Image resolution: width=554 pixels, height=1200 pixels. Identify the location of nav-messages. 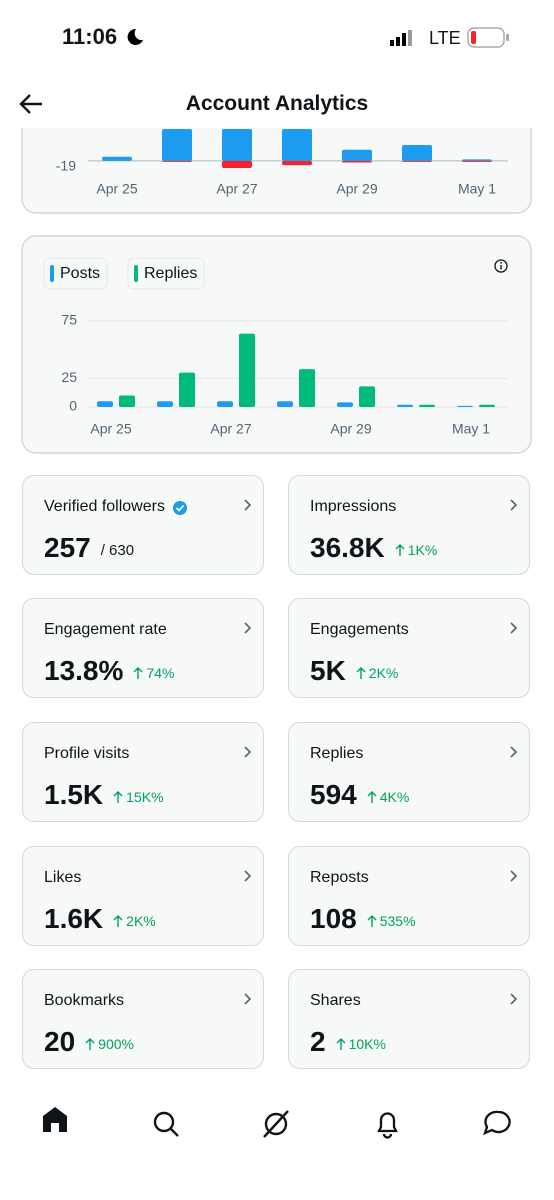
(497, 1123).